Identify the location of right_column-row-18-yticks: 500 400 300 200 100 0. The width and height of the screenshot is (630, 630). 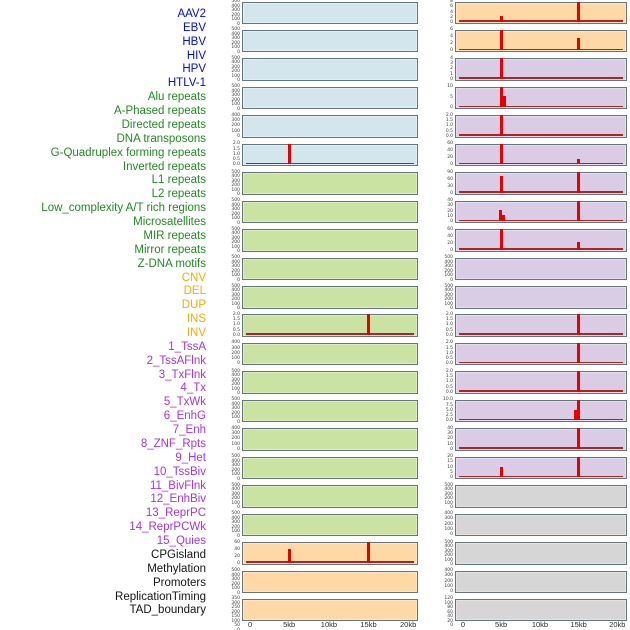
(442, 496).